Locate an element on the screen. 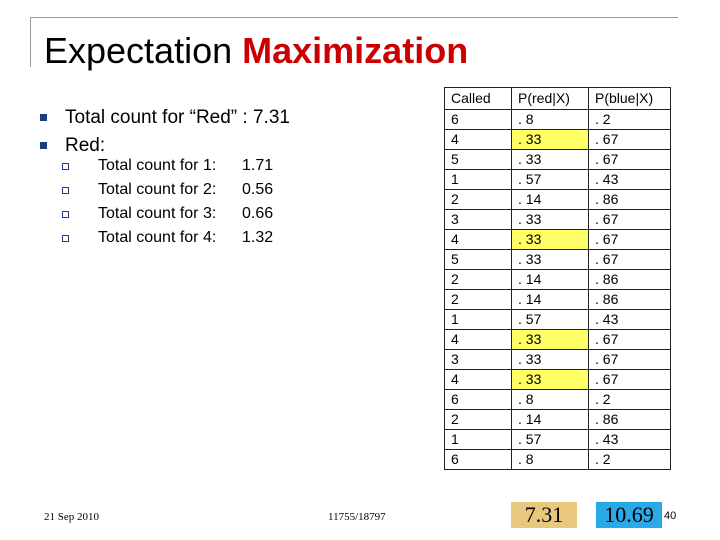 The width and height of the screenshot is (720, 540). footer-course: 11755/18797 is located at coordinates (357, 517).